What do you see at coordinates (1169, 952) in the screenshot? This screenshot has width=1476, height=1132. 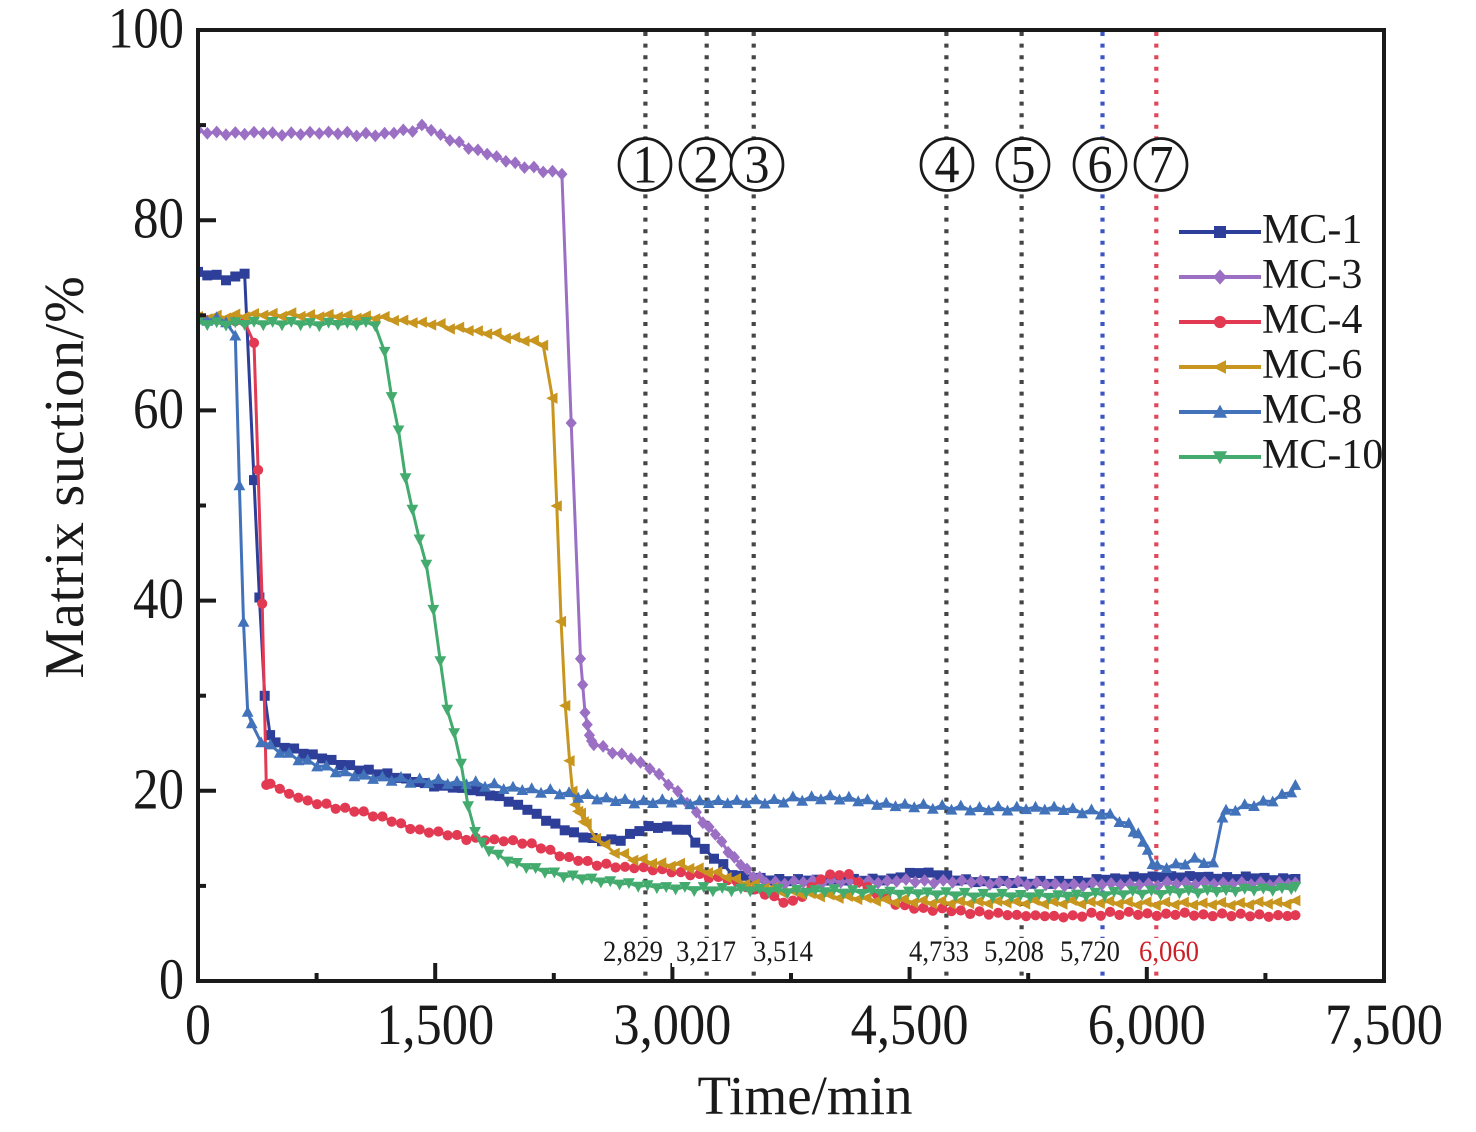 I see `svg-text: 6,060` at bounding box center [1169, 952].